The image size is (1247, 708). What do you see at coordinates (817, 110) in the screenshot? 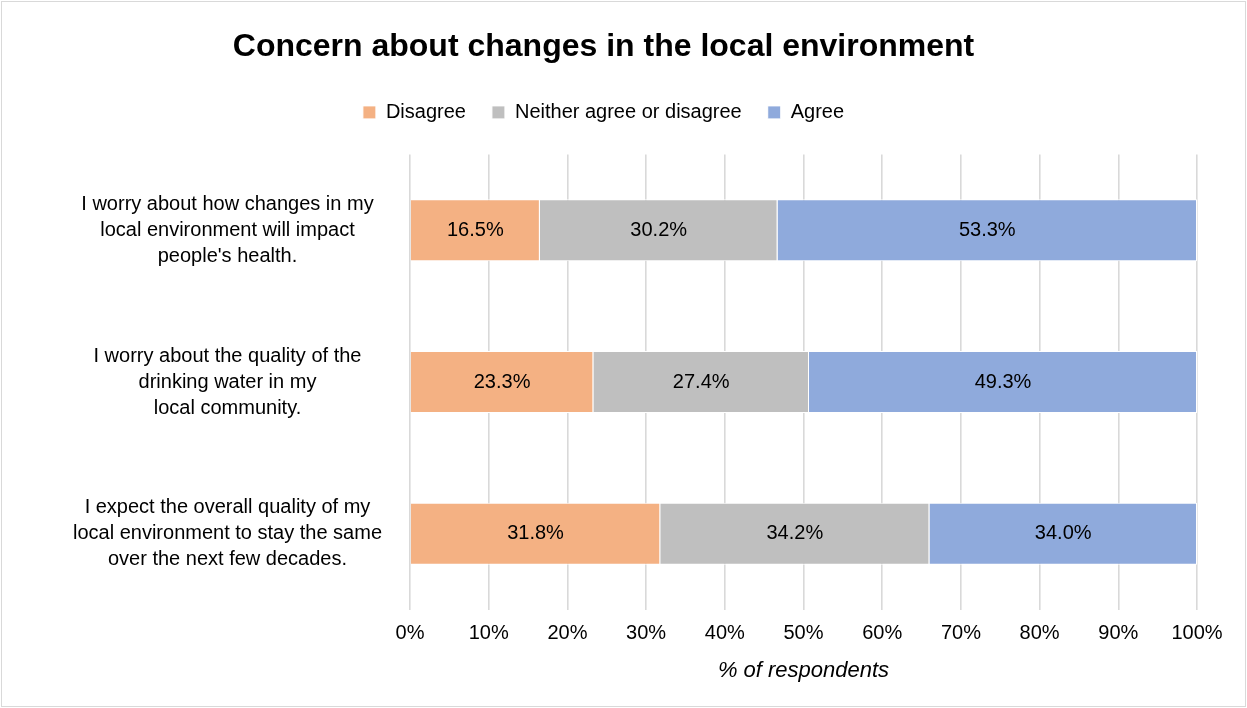
I see `legend-label: Agree` at bounding box center [817, 110].